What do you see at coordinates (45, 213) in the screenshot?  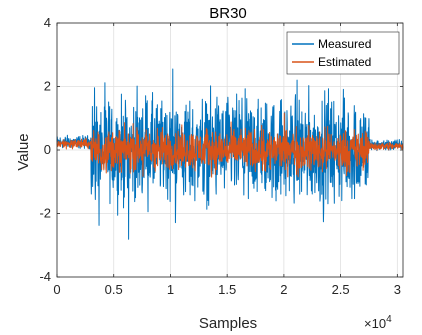 I see `y-tick-label: -2` at bounding box center [45, 213].